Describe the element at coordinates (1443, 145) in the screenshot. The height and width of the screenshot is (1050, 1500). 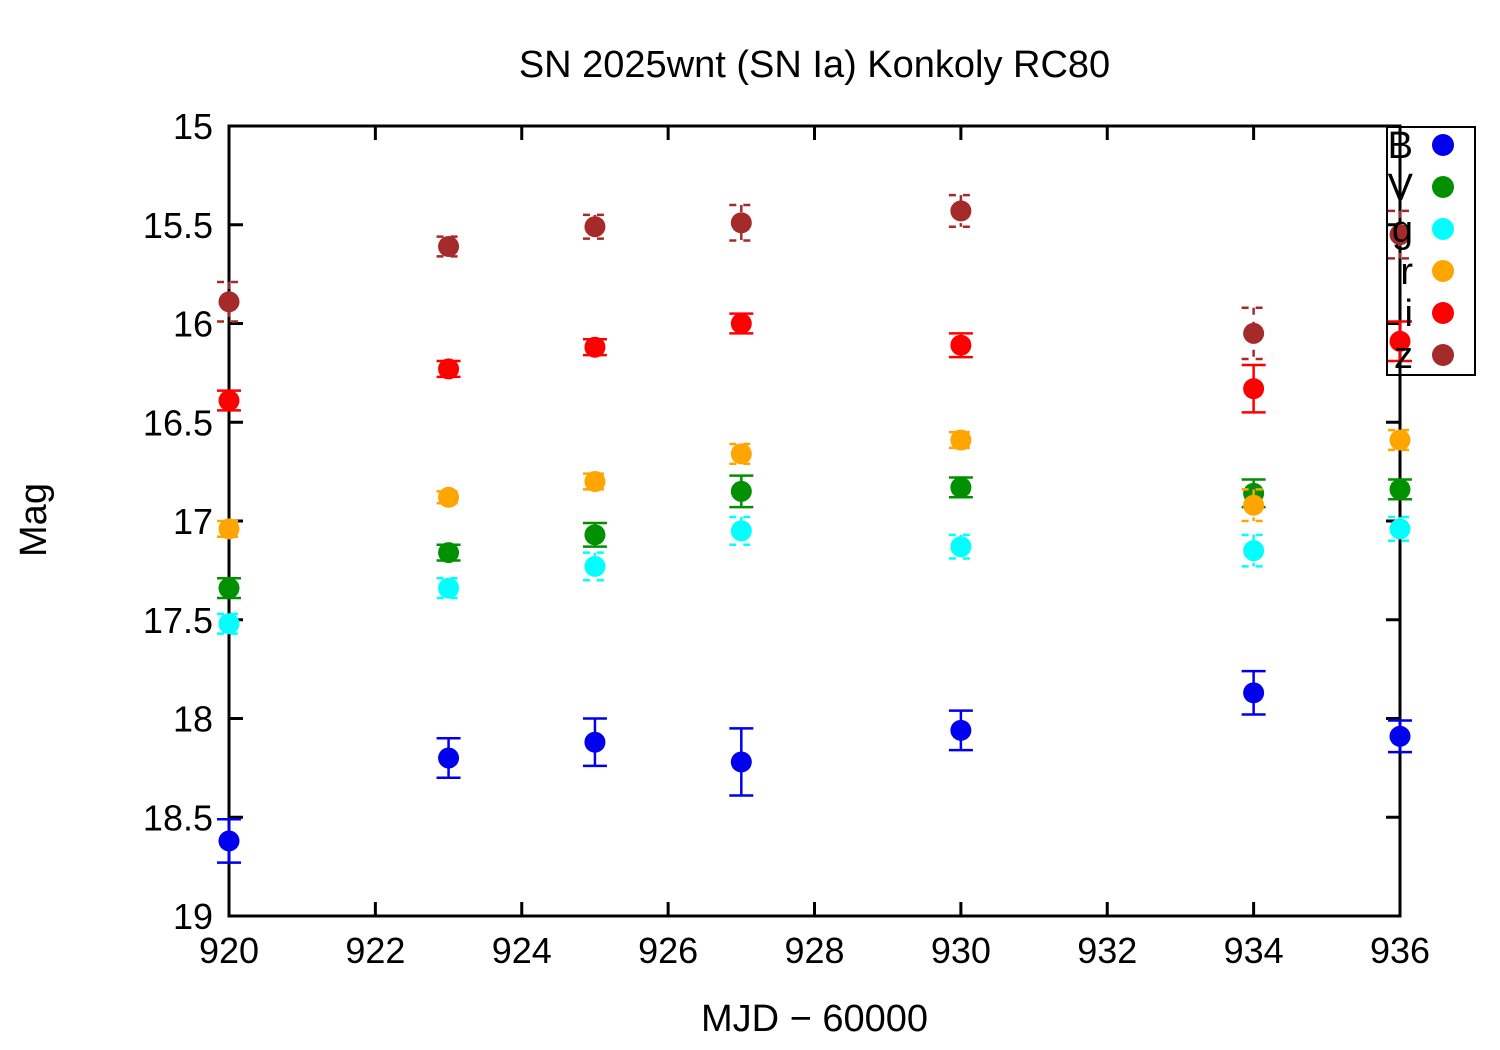
I see `legend-marker-B` at that location.